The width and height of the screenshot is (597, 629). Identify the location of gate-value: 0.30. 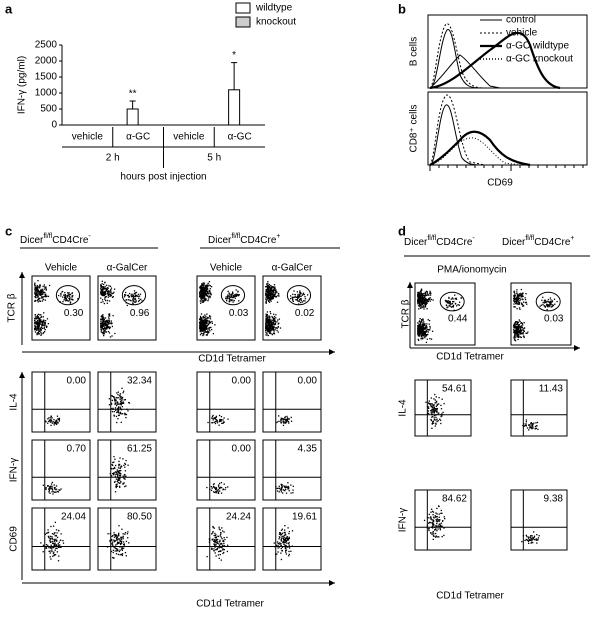
(74, 313).